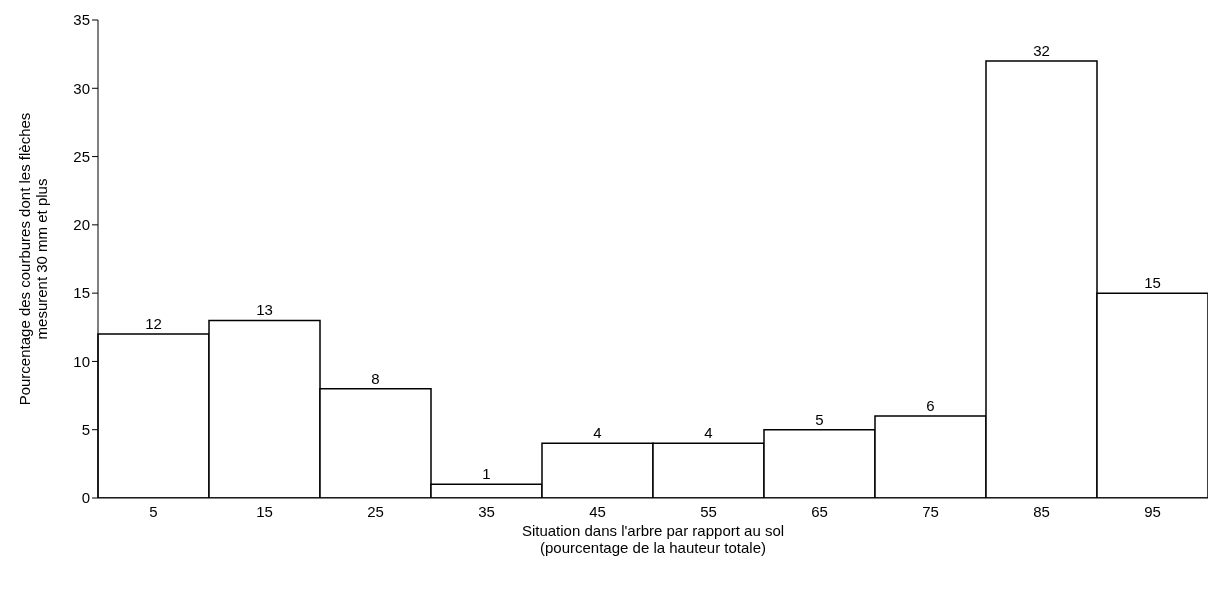  What do you see at coordinates (81, 156) in the screenshot?
I see `y-tick-label: 25` at bounding box center [81, 156].